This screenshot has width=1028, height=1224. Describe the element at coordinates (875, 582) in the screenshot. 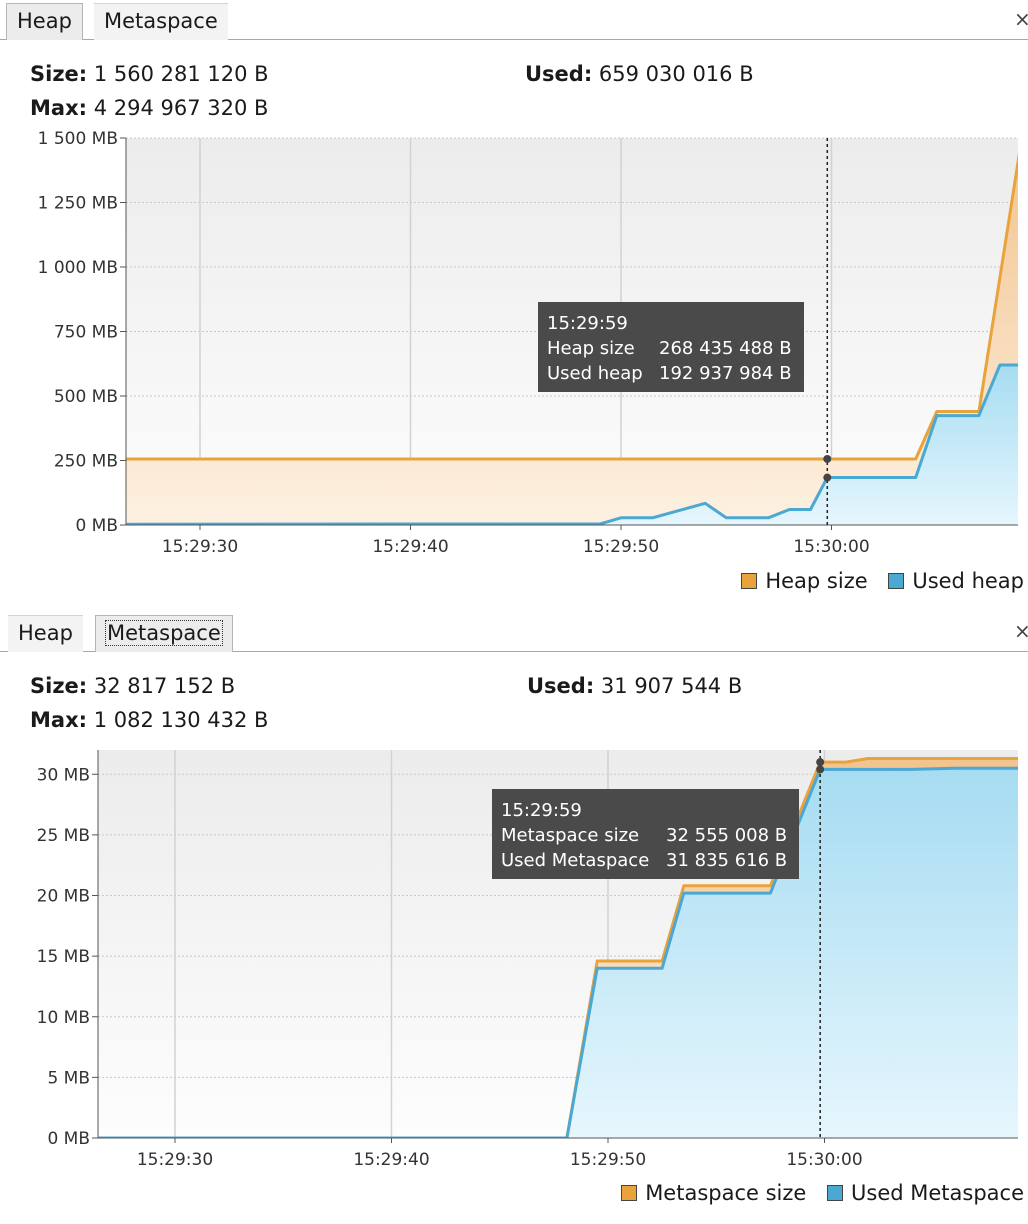

I see `heap-legend: Heap size Used heap` at that location.